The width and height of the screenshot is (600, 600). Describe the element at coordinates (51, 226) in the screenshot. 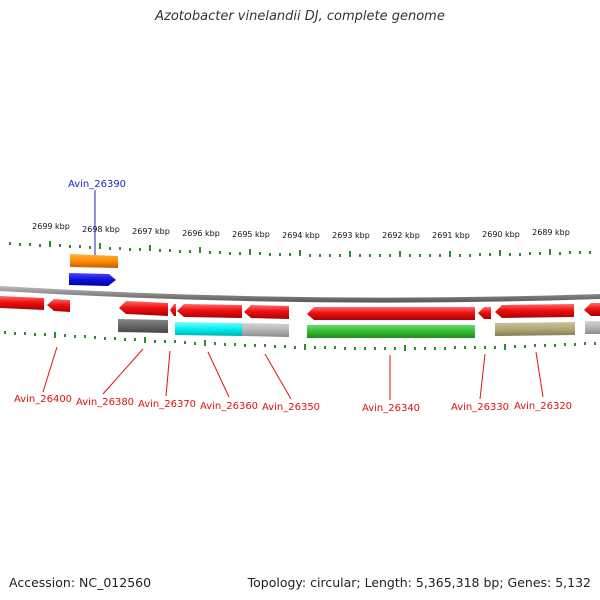

I see `ruler-label: 2699 kbp` at that location.